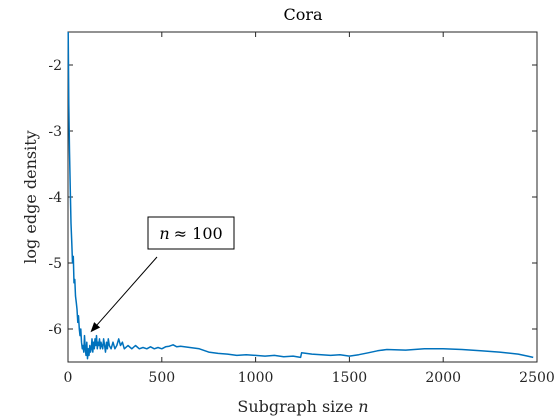 This screenshot has width=560, height=420. What do you see at coordinates (55, 198) in the screenshot?
I see `y-tick-label-2: -4` at bounding box center [55, 198].